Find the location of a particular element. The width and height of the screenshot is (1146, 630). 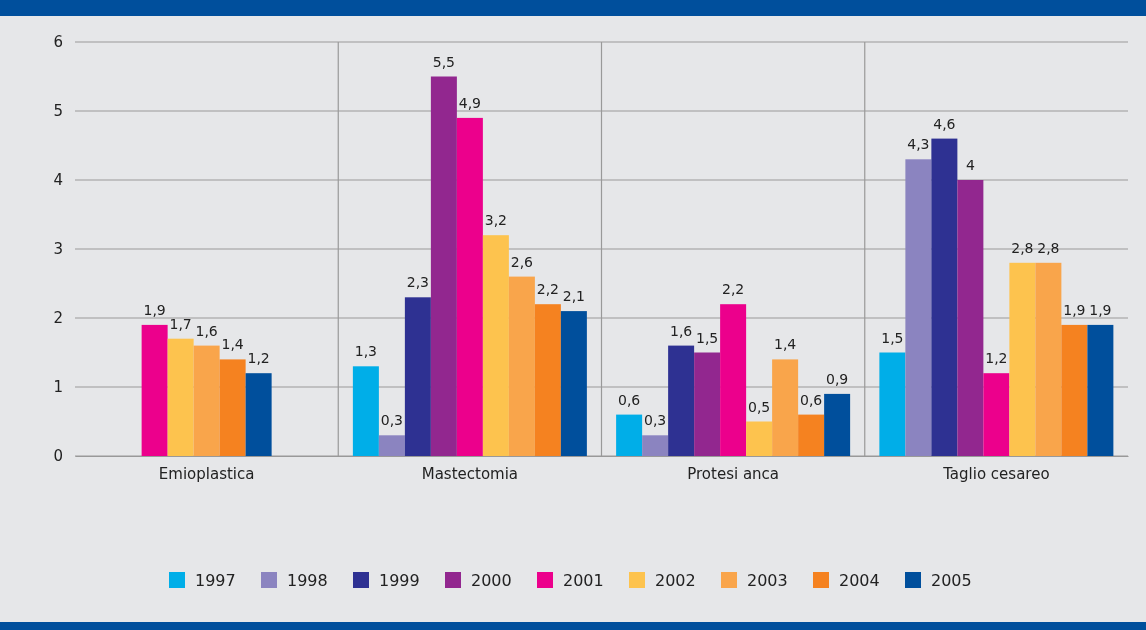

y-tick-label: 4 is located at coordinates (58, 180).